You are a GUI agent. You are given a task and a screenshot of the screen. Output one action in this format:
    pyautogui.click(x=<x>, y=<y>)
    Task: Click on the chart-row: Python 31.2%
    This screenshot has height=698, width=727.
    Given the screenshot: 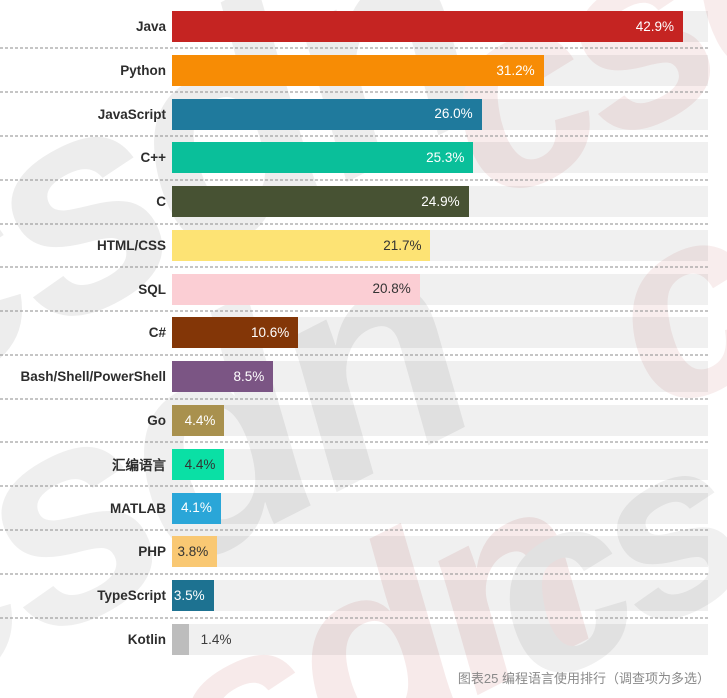 What is the action you would take?
    pyautogui.click(x=363, y=70)
    